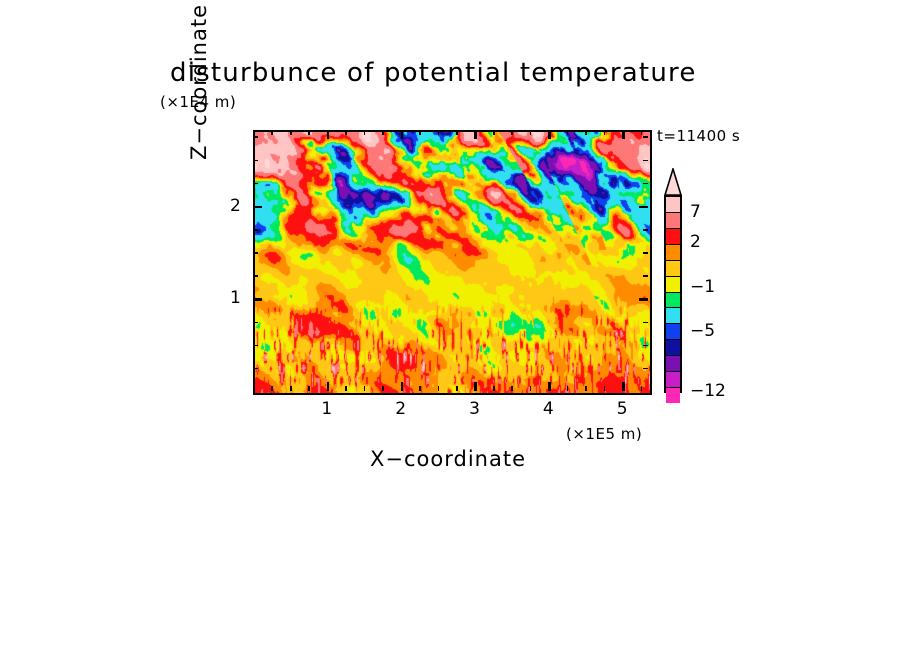 This screenshot has width=904, height=654. Describe the element at coordinates (604, 434) in the screenshot. I see `x-unit-label: (×1E5 m)` at that location.